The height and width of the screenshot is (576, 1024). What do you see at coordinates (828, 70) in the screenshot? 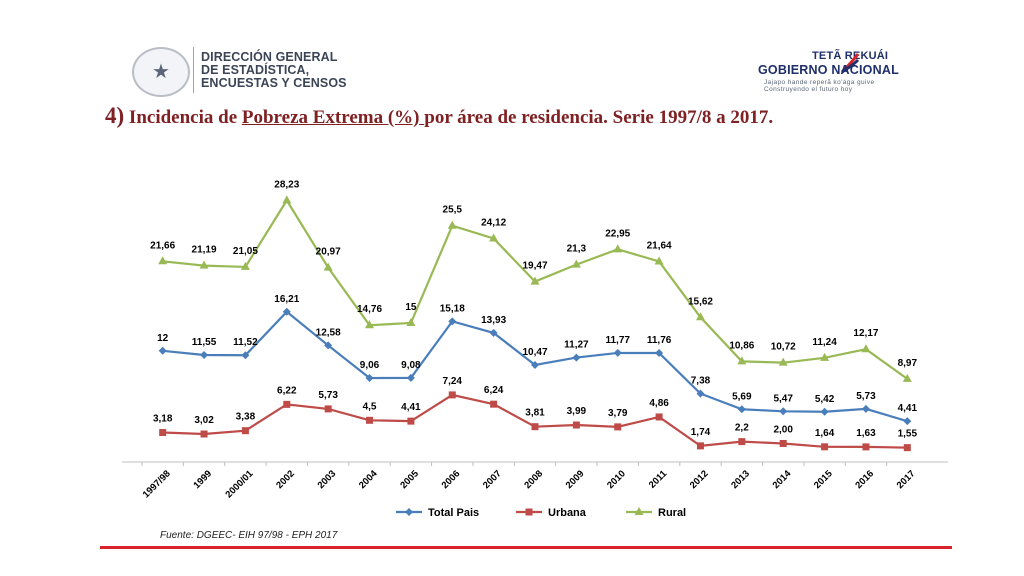
I see `gov-line2: GOBIERNO NACIONAL` at bounding box center [828, 70].